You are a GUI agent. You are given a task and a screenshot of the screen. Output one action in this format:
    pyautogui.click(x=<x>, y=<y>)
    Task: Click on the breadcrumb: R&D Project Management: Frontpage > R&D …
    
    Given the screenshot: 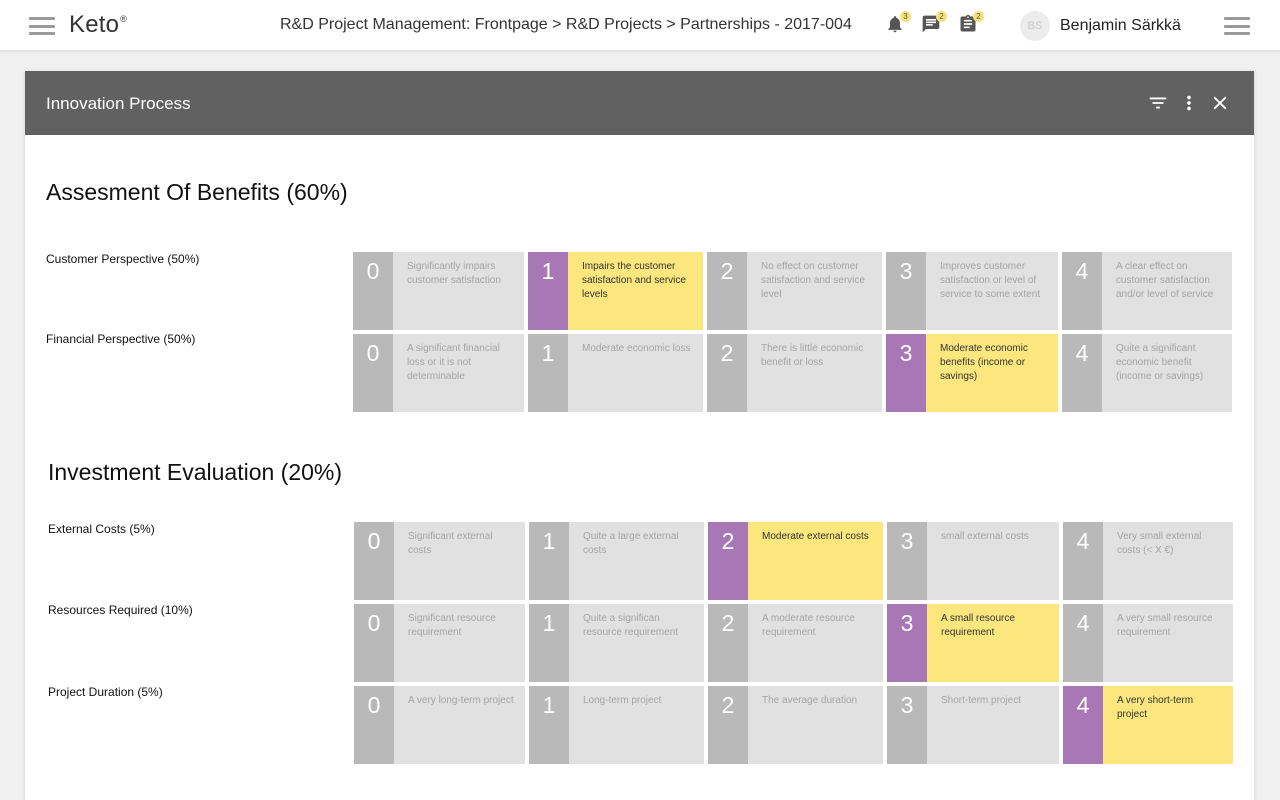 What is the action you would take?
    pyautogui.click(x=566, y=24)
    